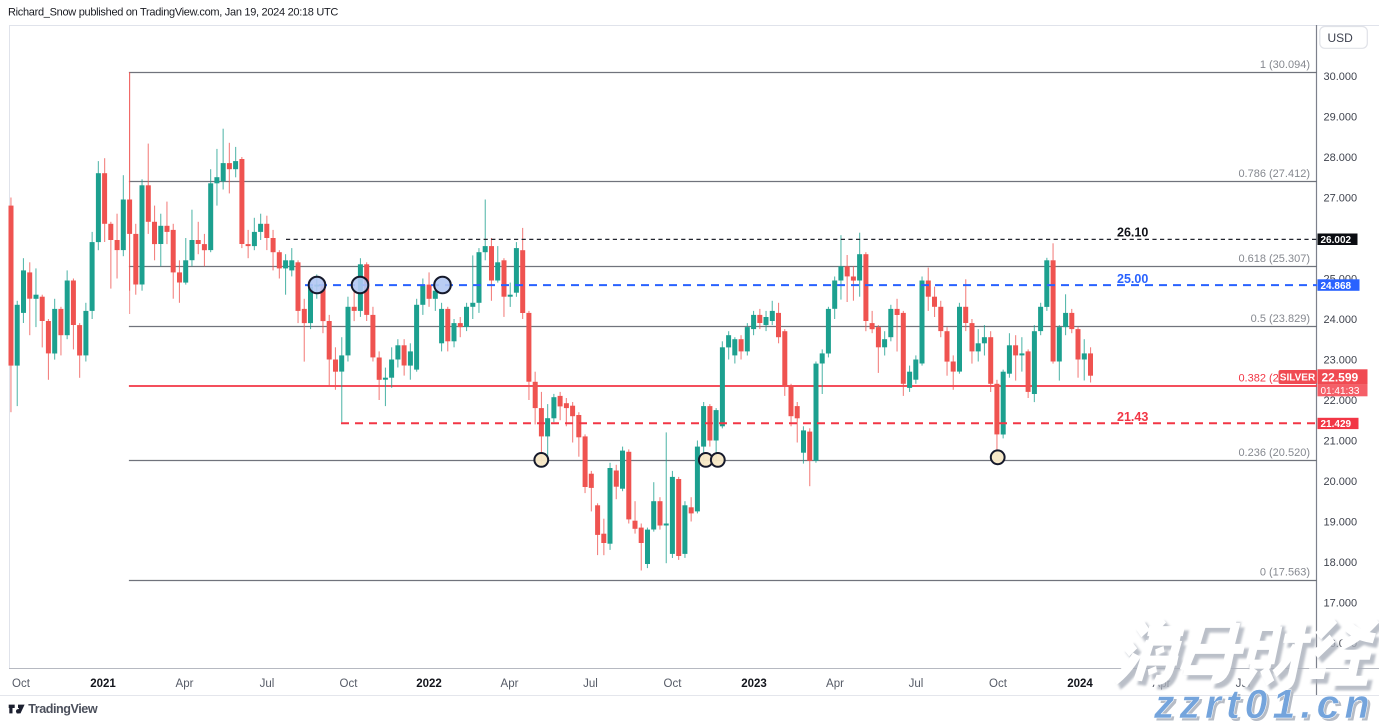 This screenshot has height=725, width=1379. What do you see at coordinates (1341, 361) in the screenshot?
I see `svg-text: 23.000` at bounding box center [1341, 361].